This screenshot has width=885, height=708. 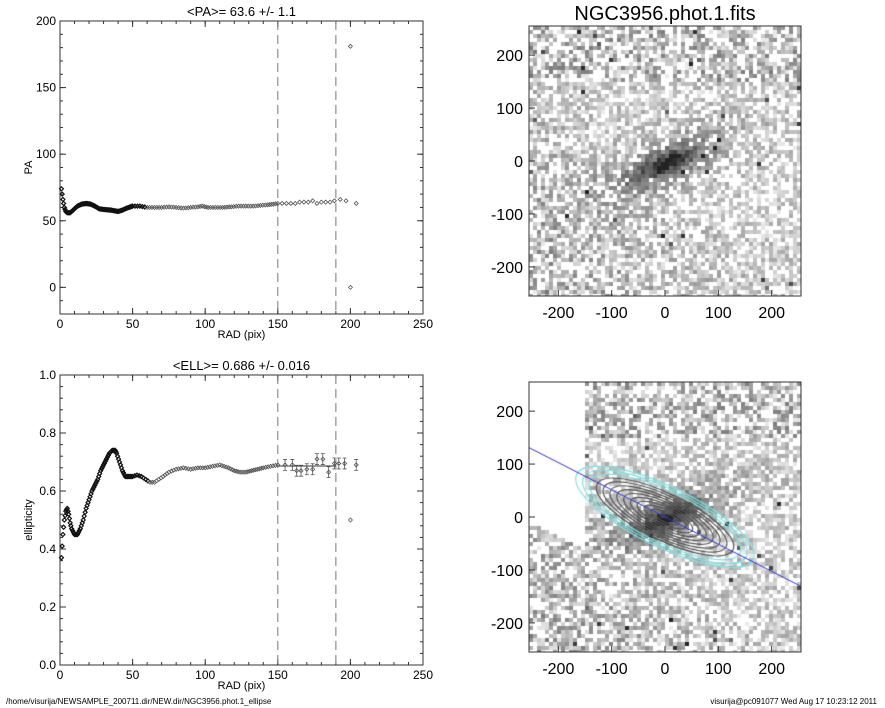 What do you see at coordinates (718, 313) in the screenshot?
I see `x-tick-label: 100` at bounding box center [718, 313].